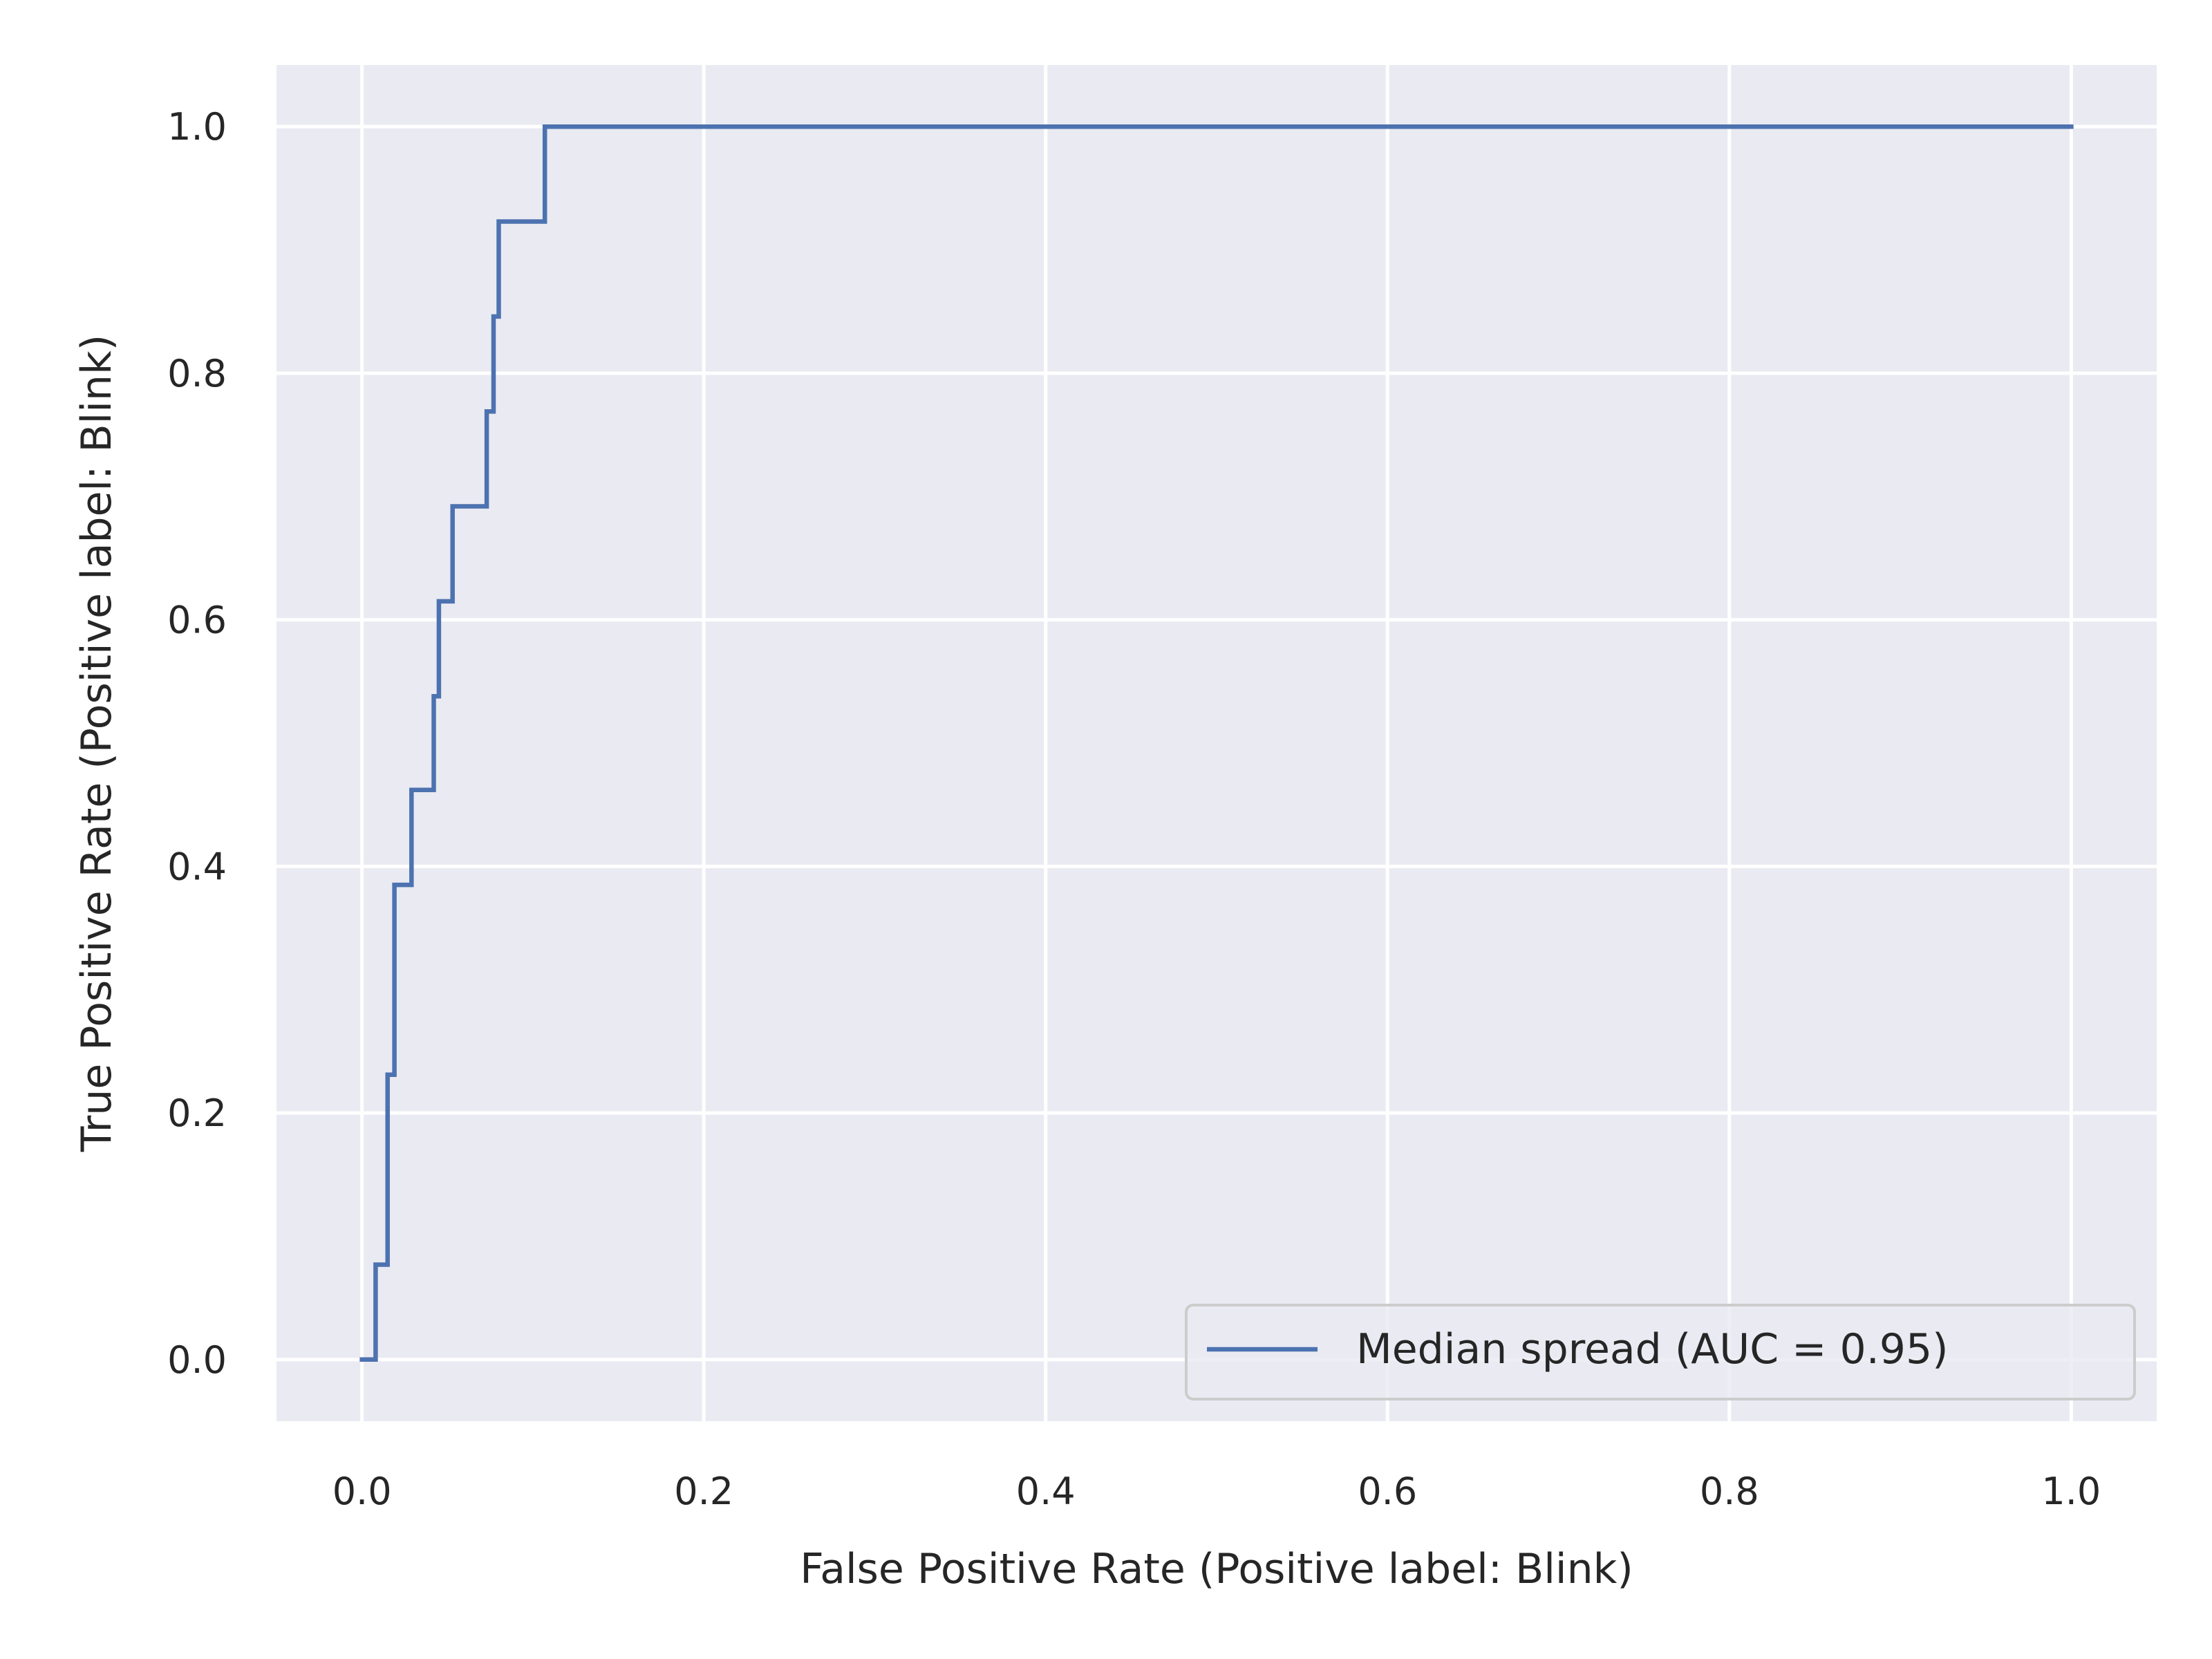 This screenshot has width=2212, height=1659. What do you see at coordinates (197, 373) in the screenshot?
I see `y-tick-label: 0.8` at bounding box center [197, 373].